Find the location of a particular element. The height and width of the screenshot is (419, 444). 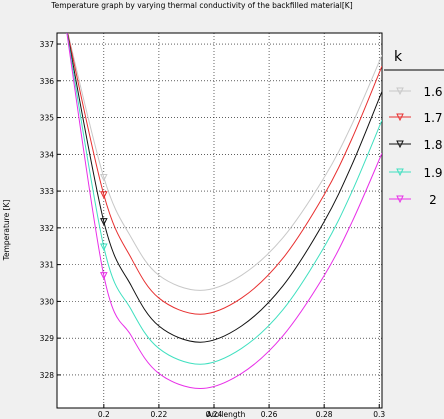

y-tick-label: 337 is located at coordinates (47, 44).